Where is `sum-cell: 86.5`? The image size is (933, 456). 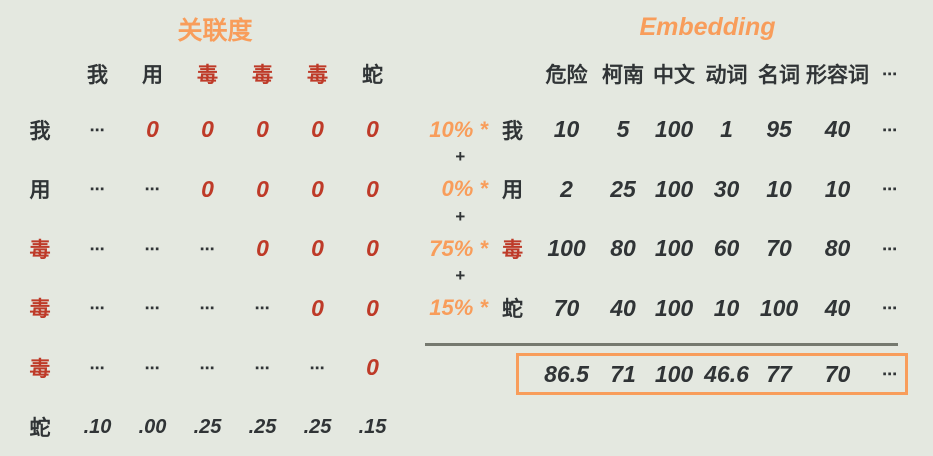
sum-cell: 86.5 is located at coordinates (566, 373).